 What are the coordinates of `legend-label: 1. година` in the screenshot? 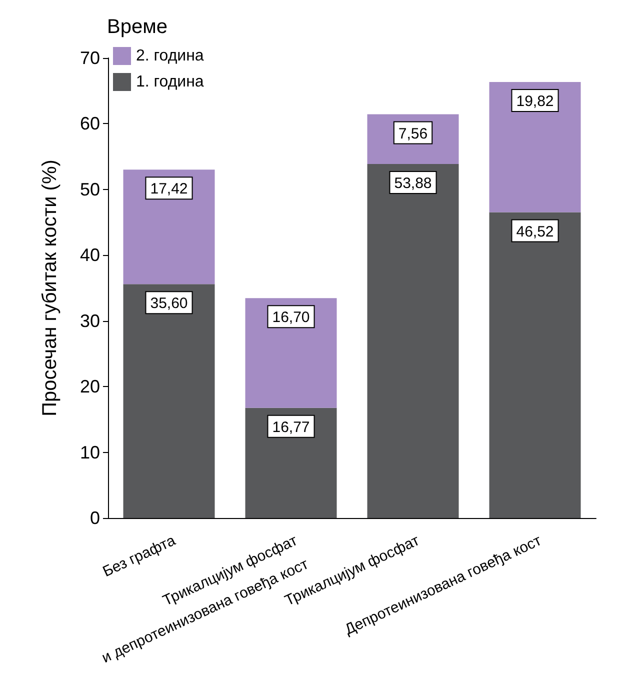 It's located at (170, 82).